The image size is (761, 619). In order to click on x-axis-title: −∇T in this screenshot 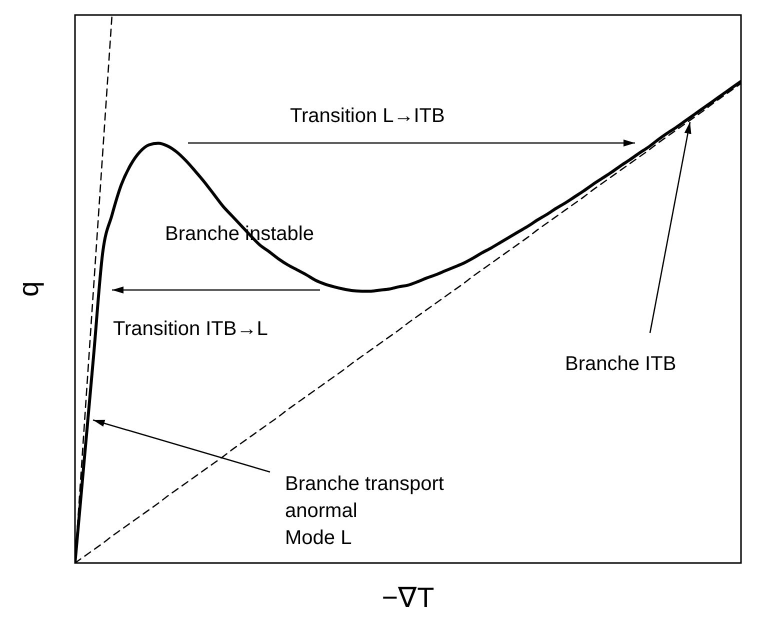, I will do `click(408, 597)`.